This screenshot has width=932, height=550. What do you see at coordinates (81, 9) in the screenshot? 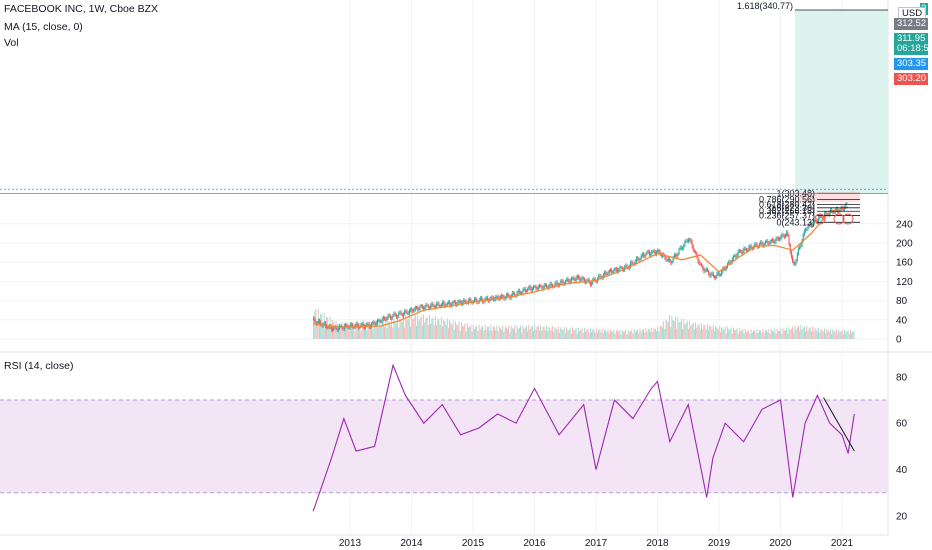
I see `symbol-legend: FACEBOOK INC, 1W, Cboe BZX` at bounding box center [81, 9].